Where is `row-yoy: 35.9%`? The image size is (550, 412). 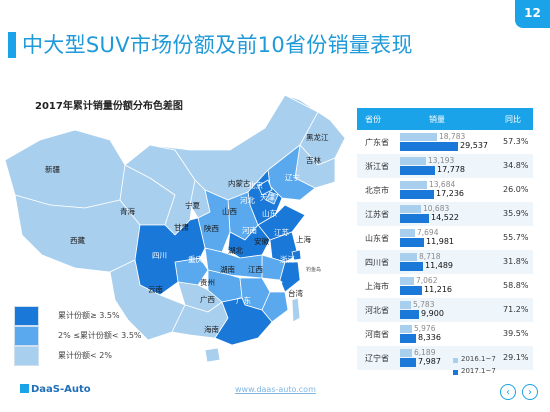 row-yoy: 35.9% is located at coordinates (516, 213).